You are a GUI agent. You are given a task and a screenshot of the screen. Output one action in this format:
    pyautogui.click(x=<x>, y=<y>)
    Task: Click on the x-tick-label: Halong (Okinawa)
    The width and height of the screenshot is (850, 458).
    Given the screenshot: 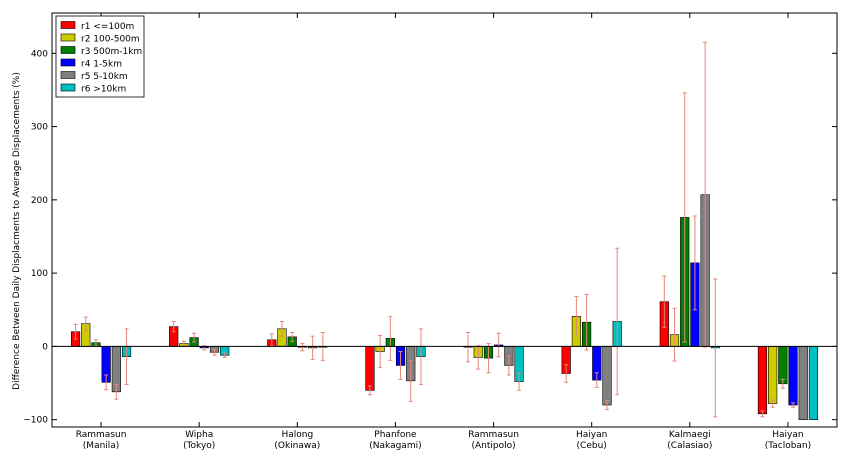 What is the action you would take?
    pyautogui.click(x=297, y=440)
    